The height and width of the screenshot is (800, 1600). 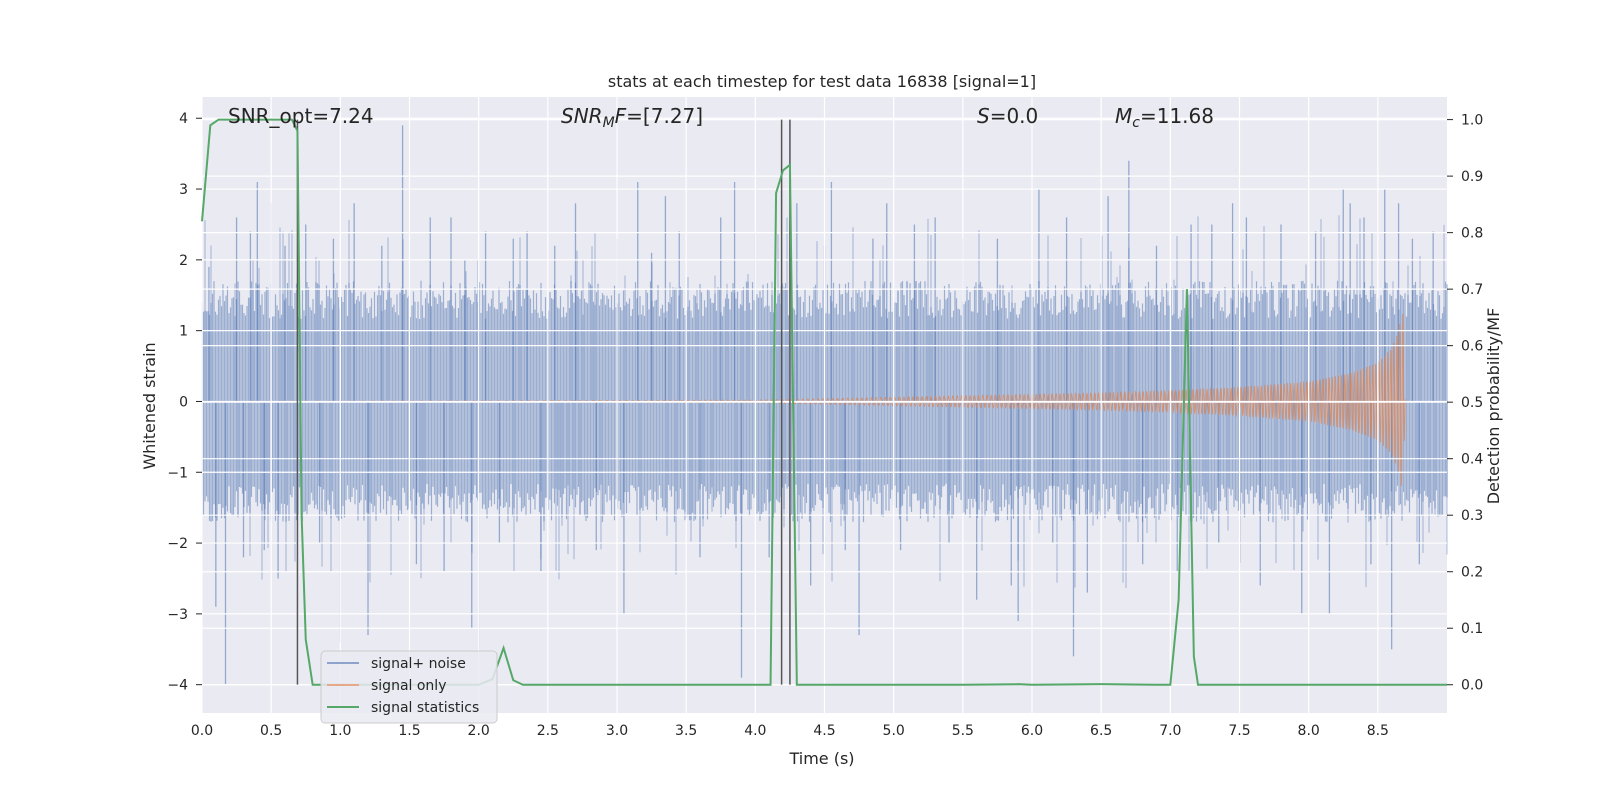 What do you see at coordinates (183, 119) in the screenshot?
I see `y-tick-label: 4` at bounding box center [183, 119].